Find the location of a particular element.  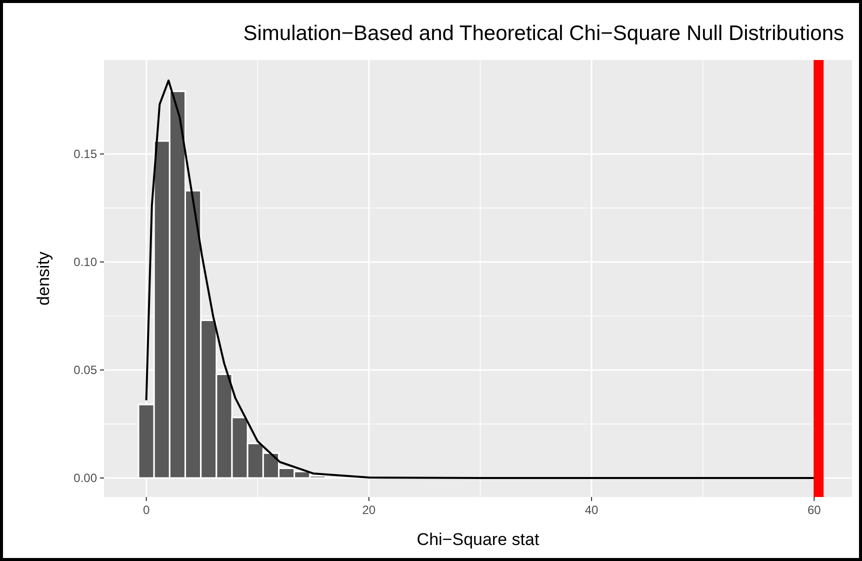

y-axis-title: density is located at coordinates (43, 278).